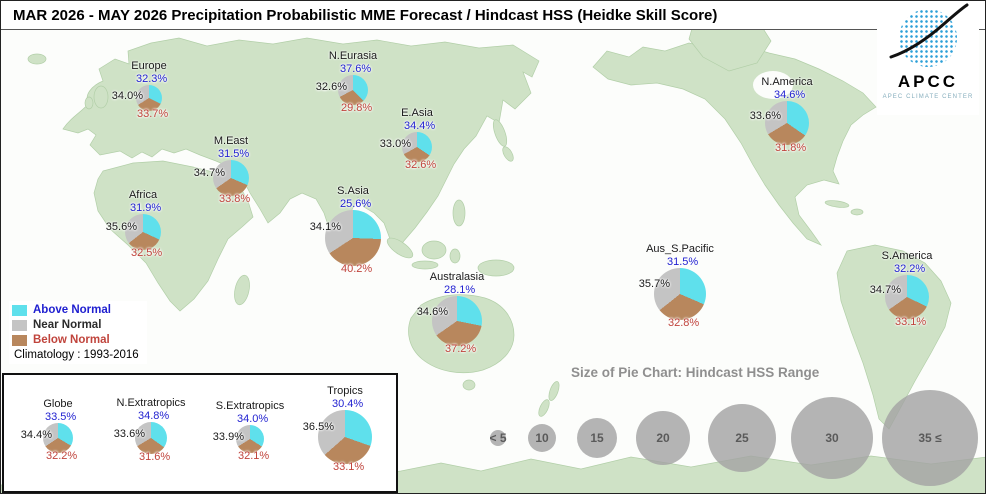  Describe the element at coordinates (143, 195) in the screenshot. I see `region-label: Africa` at that location.